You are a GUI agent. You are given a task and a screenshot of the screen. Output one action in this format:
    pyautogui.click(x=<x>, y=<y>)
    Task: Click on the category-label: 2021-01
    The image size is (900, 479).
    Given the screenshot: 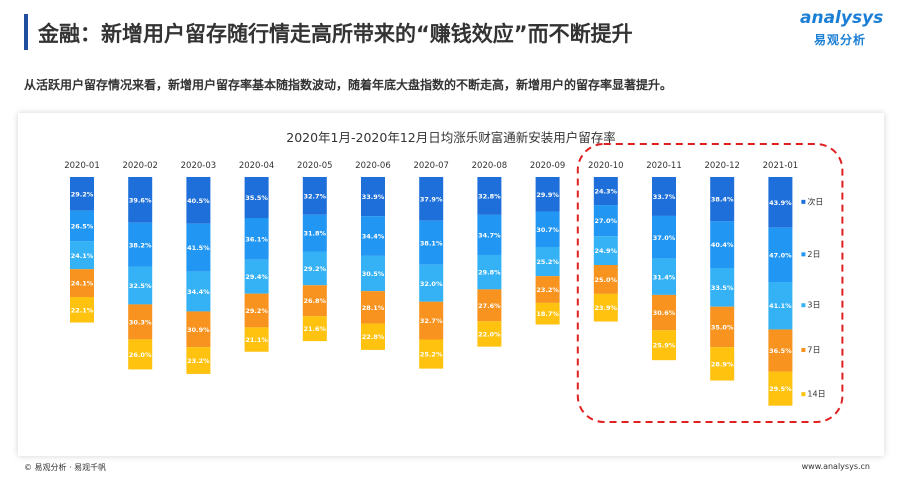 What is the action you would take?
    pyautogui.click(x=781, y=166)
    